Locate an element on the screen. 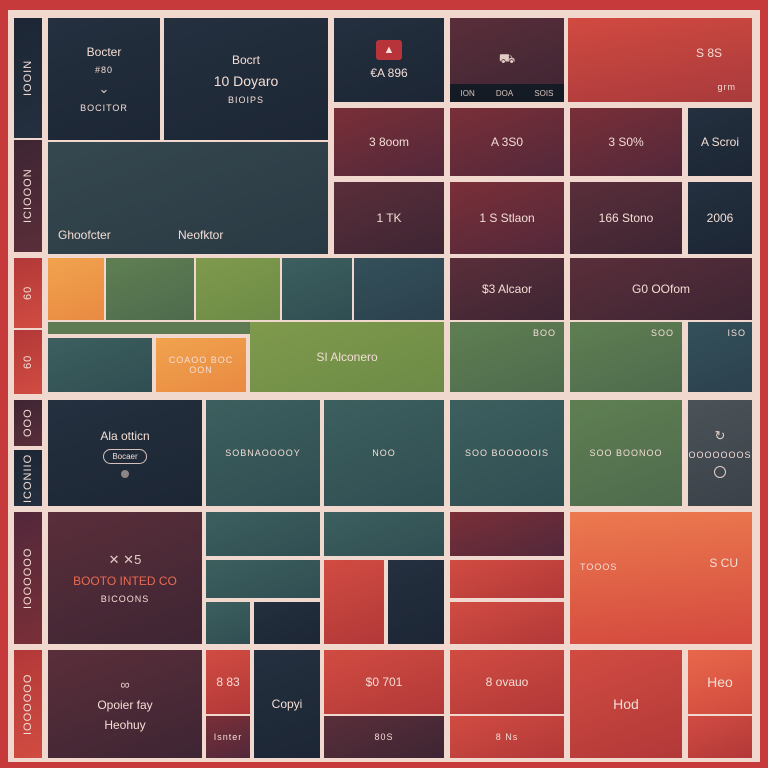  ring-icon is located at coordinates (720, 472).